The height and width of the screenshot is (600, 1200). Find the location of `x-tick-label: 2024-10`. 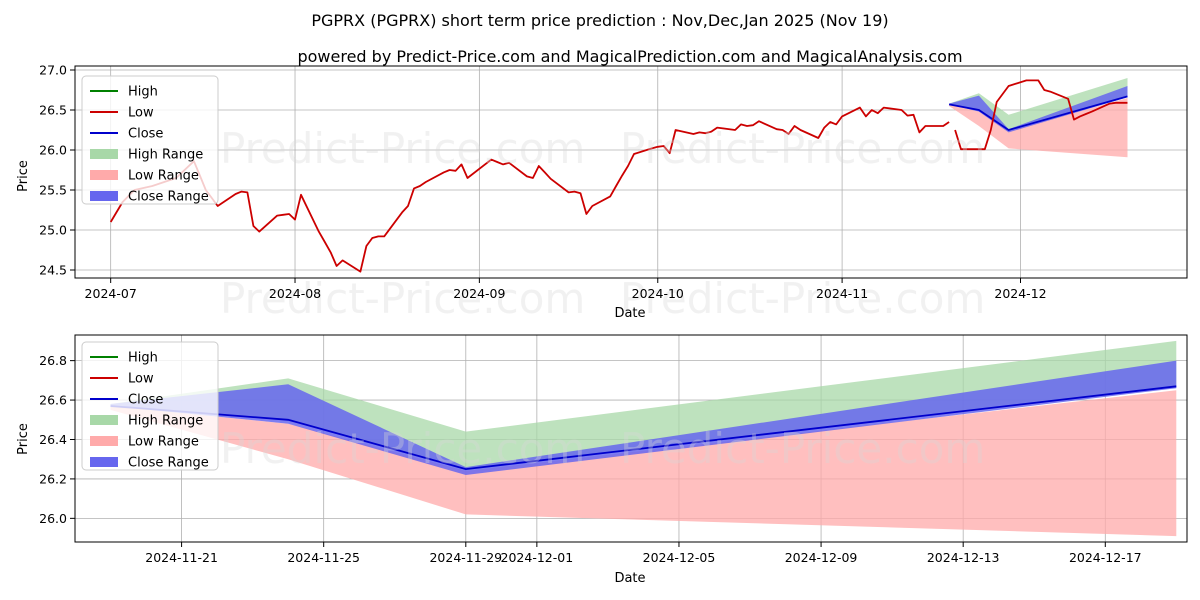

x-tick-label: 2024-10 is located at coordinates (658, 293).